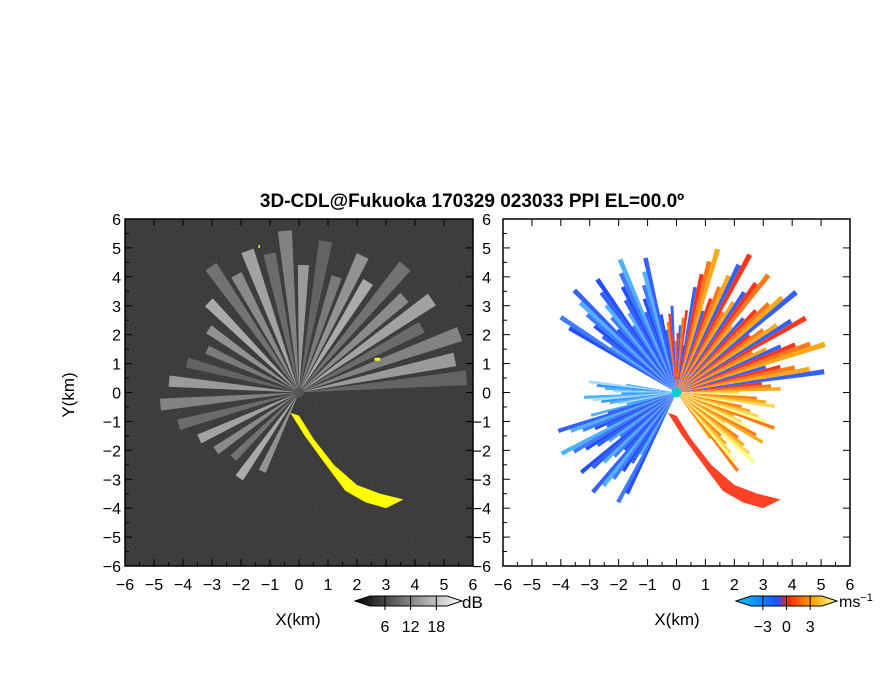  I want to click on x-tick-label: −1, so click(647, 585).